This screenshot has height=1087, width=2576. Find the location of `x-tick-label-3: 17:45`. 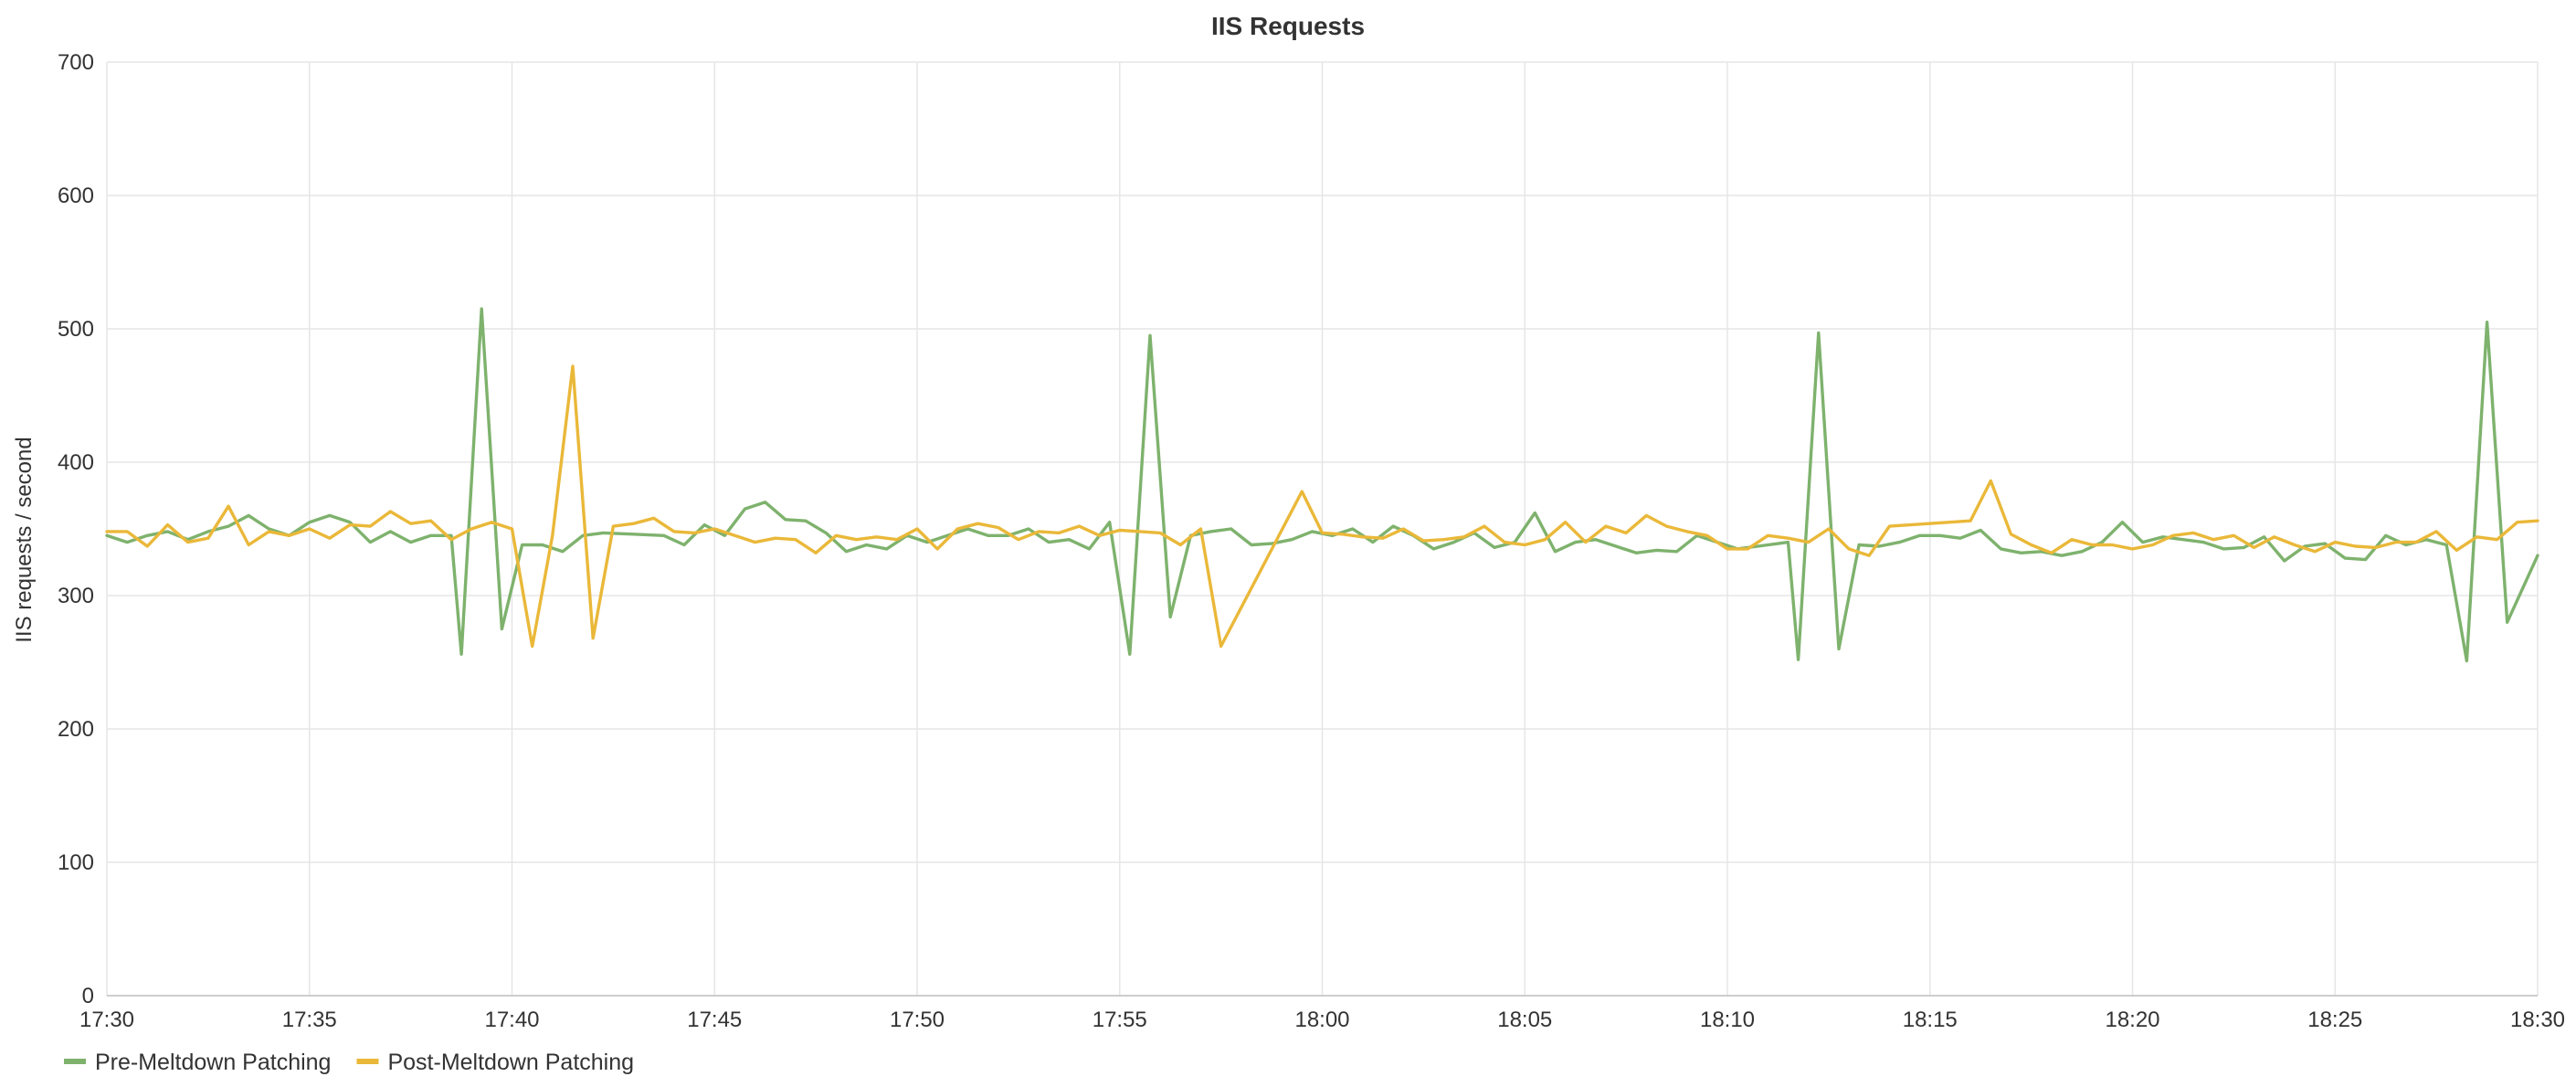

x-tick-label-3: 17:45 is located at coordinates (714, 1020).